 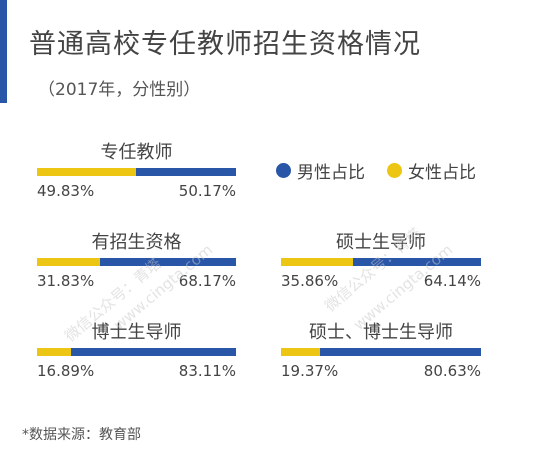 What do you see at coordinates (310, 281) in the screenshot?
I see `female-percent-label: 35.86%` at bounding box center [310, 281].